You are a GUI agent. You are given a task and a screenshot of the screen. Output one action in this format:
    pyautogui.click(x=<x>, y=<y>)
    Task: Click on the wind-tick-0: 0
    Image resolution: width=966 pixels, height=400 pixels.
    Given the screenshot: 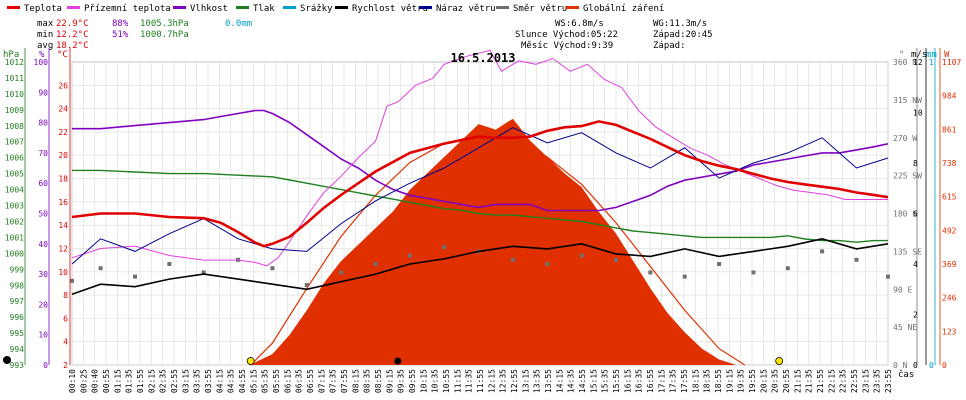 What is the action you would take?
    pyautogui.click(x=915, y=365)
    